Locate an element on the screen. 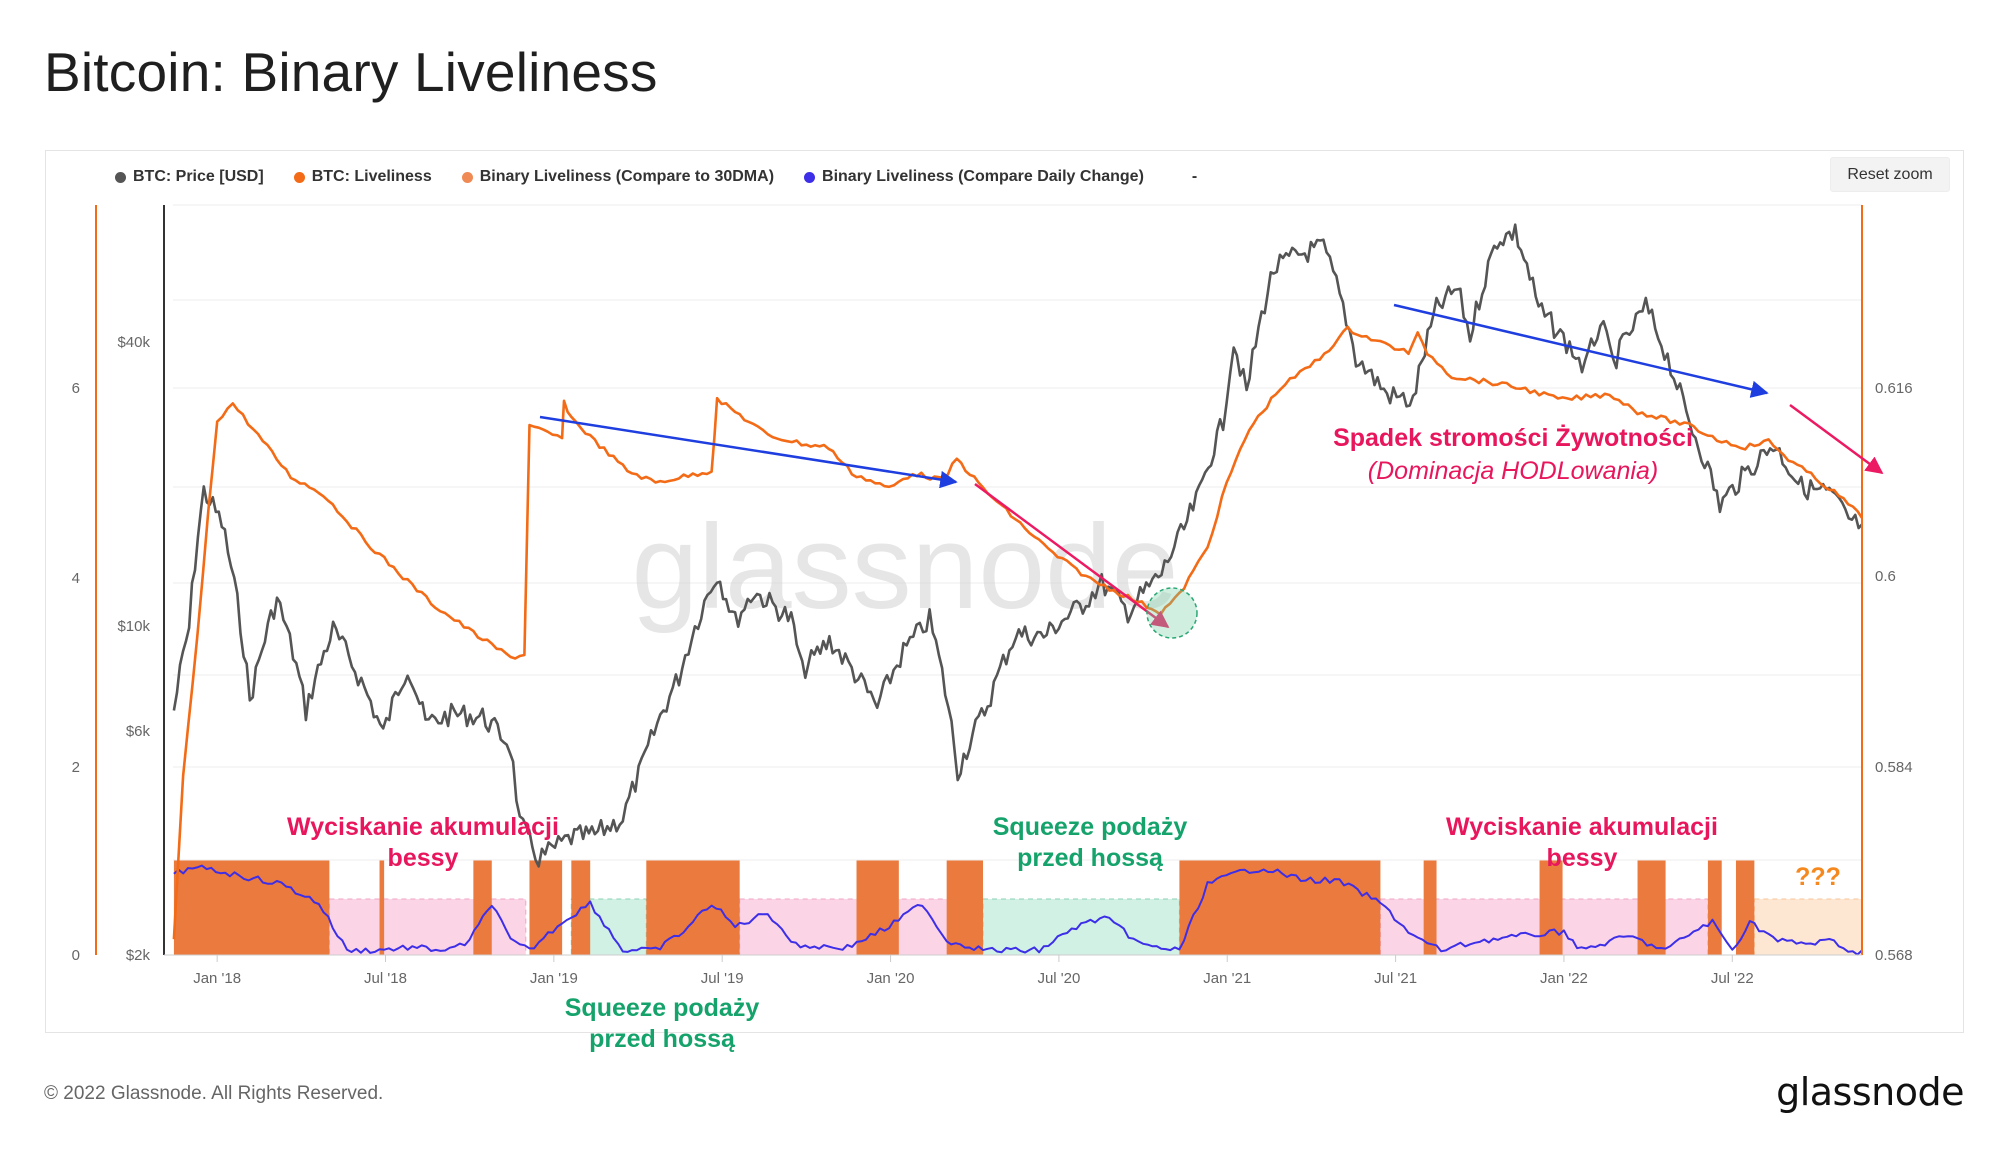 The width and height of the screenshot is (2000, 1152). x-axis-tick: Jul '19 is located at coordinates (722, 978).